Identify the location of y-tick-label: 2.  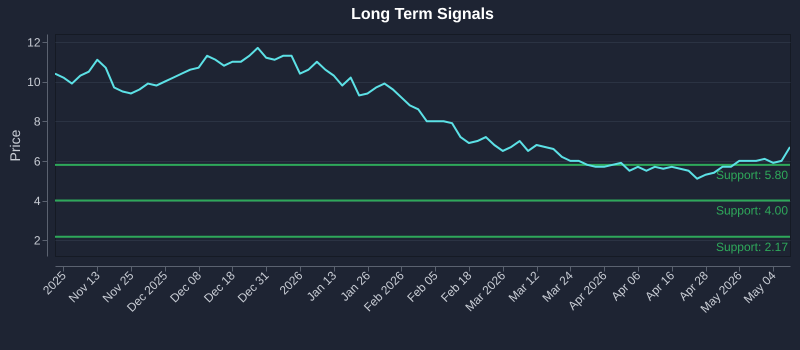
(37, 241).